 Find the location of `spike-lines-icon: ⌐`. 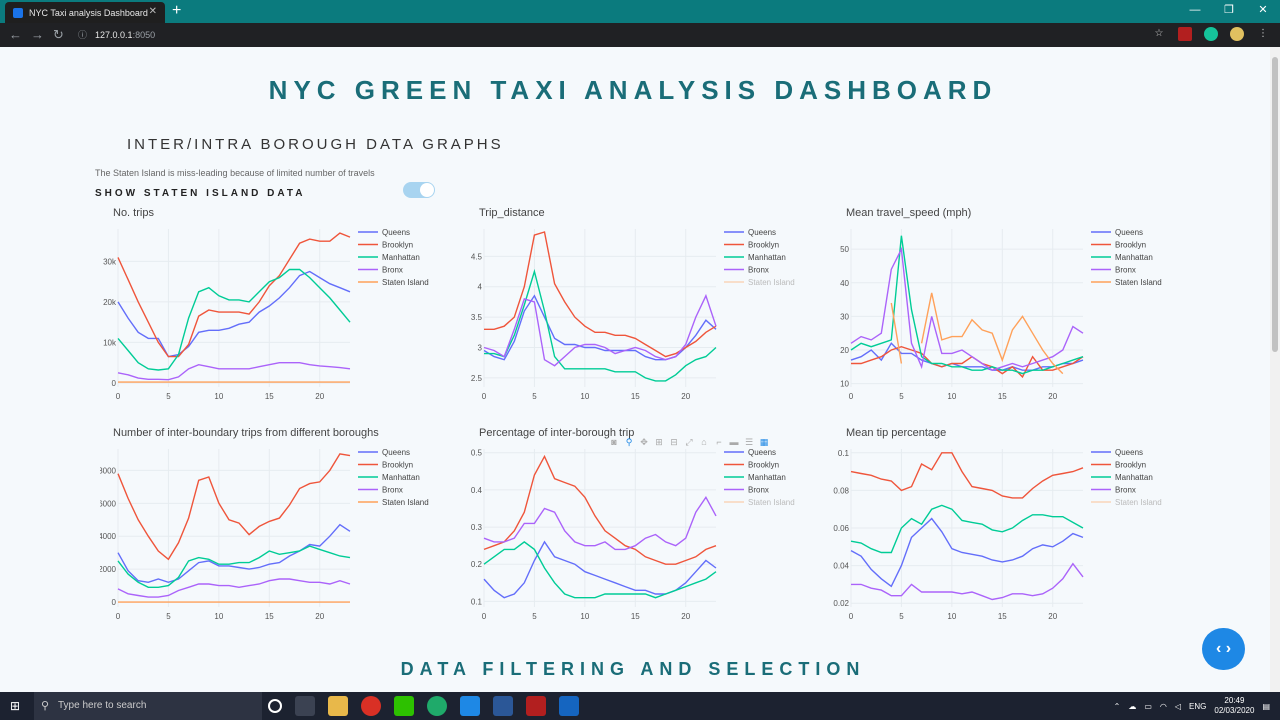

spike-lines-icon: ⌐ is located at coordinates (719, 442).